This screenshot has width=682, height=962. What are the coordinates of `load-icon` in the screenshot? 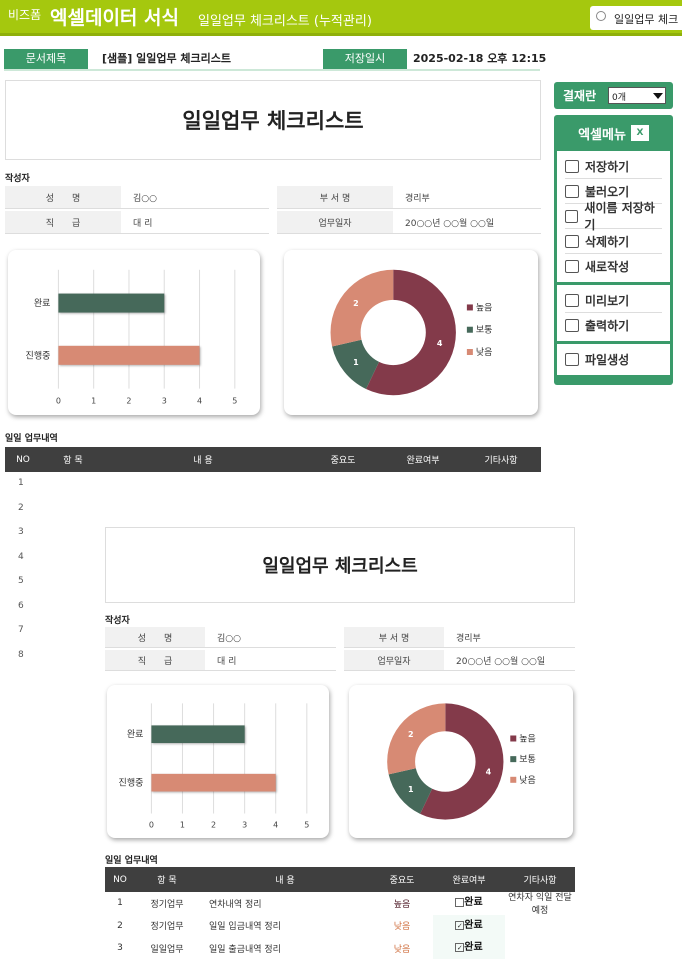 It's located at (572, 191).